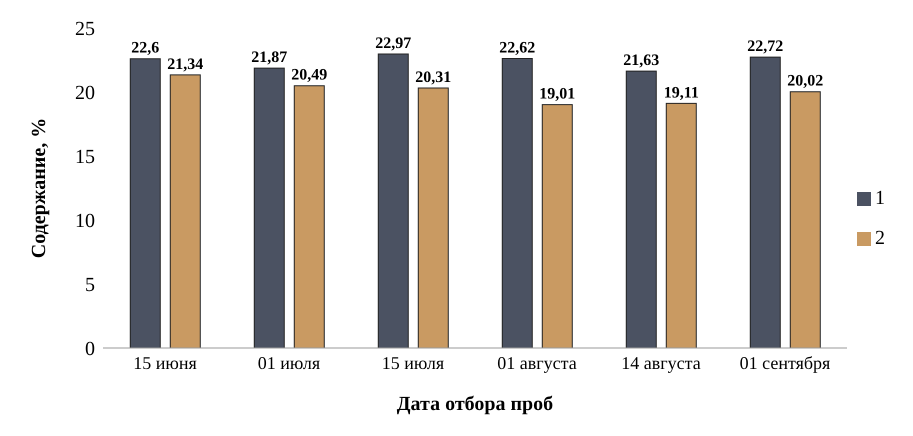  What do you see at coordinates (517, 47) in the screenshot?
I see `data-label: 22,62` at bounding box center [517, 47].